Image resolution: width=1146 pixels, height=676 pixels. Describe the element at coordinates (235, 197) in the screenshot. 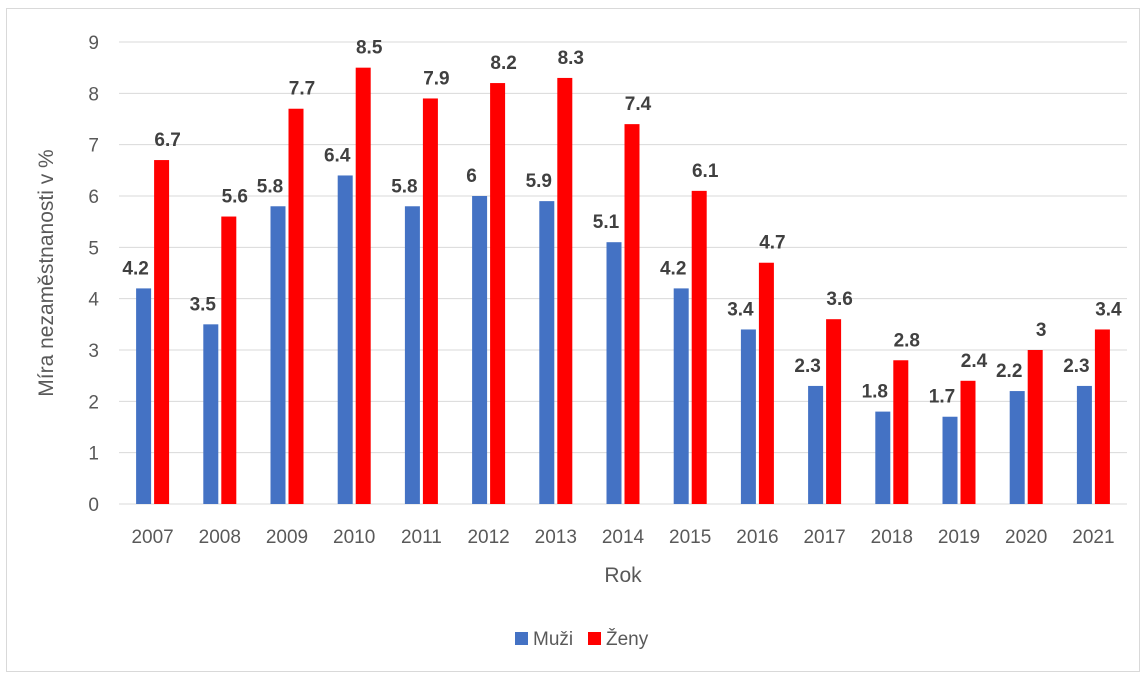

I see `data-label: 5.6` at that location.